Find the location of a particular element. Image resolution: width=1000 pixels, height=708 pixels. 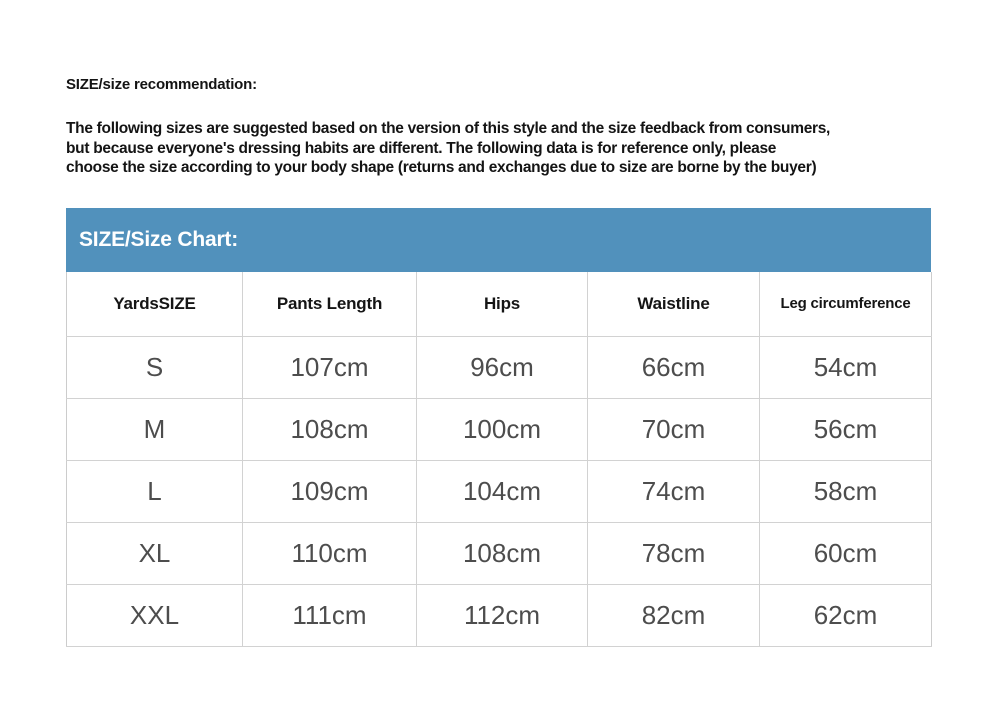

size-cell: XL is located at coordinates (154, 553).